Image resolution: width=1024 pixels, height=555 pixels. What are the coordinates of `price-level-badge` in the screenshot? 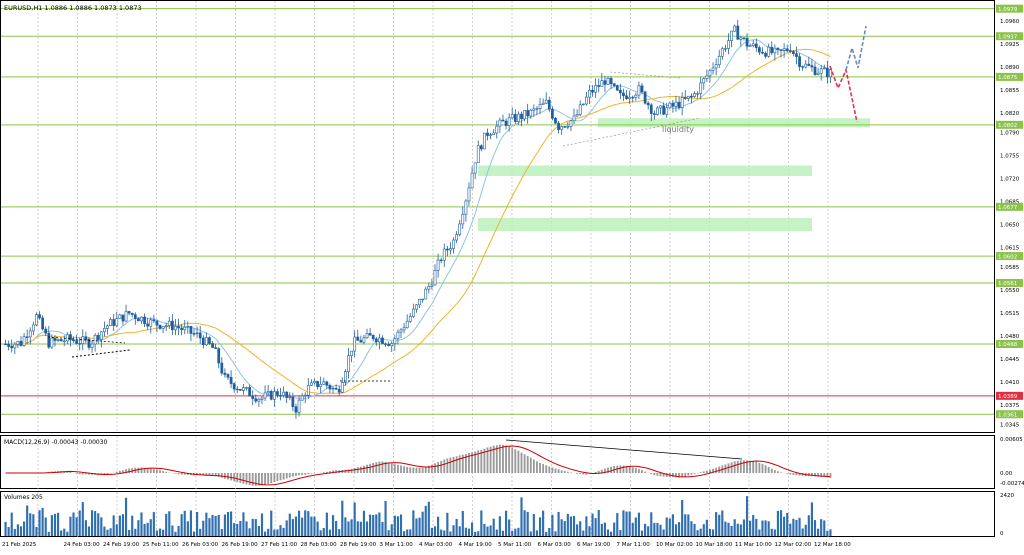 It's located at (1009, 414).